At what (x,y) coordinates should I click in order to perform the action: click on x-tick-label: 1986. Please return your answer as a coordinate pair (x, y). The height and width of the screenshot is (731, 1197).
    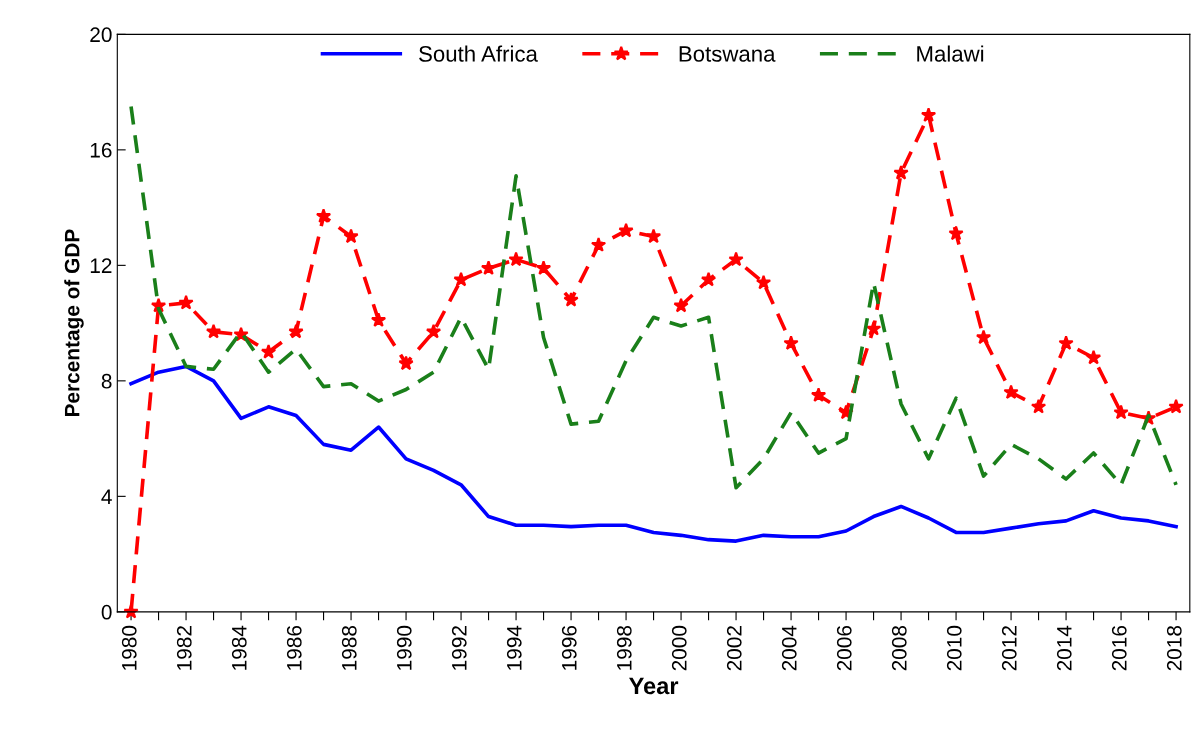
    Looking at the image, I should click on (294, 647).